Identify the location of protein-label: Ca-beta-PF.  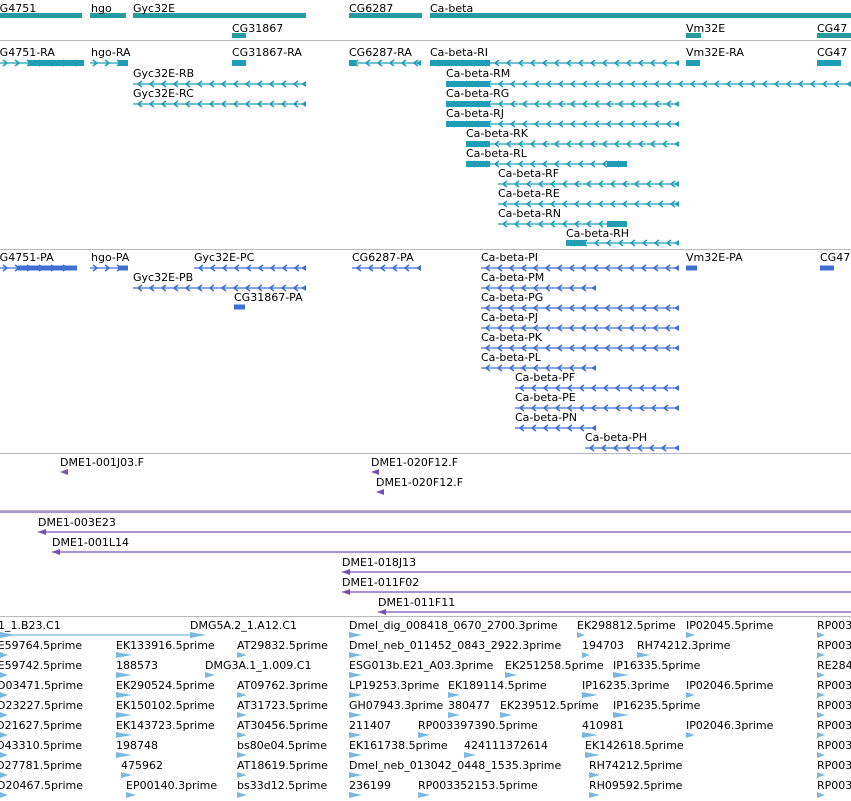
(545, 377).